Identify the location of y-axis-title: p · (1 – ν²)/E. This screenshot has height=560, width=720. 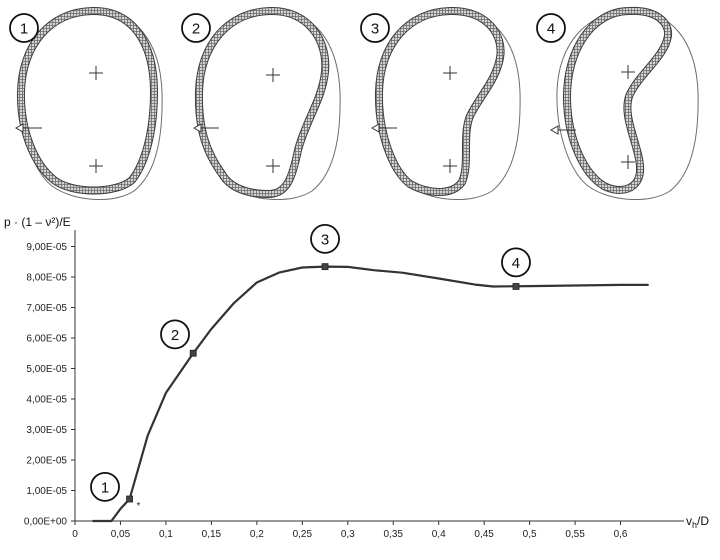
(37, 222).